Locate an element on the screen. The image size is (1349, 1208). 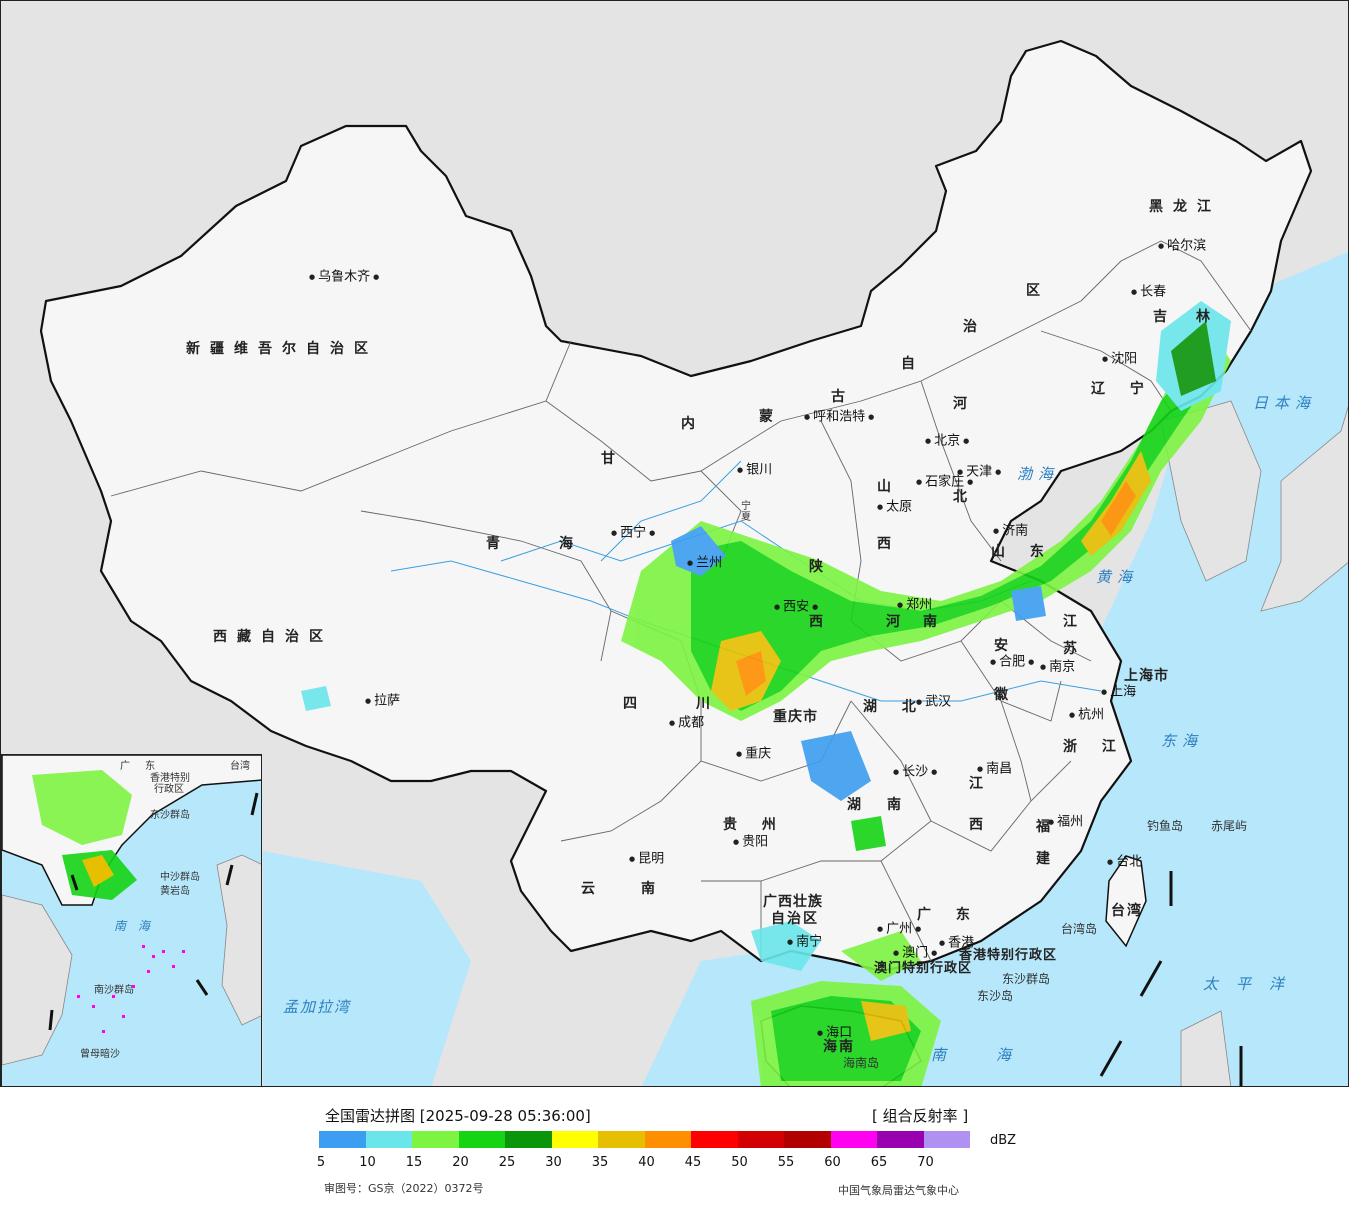
inset-islands is located at coordinates (131, 989).